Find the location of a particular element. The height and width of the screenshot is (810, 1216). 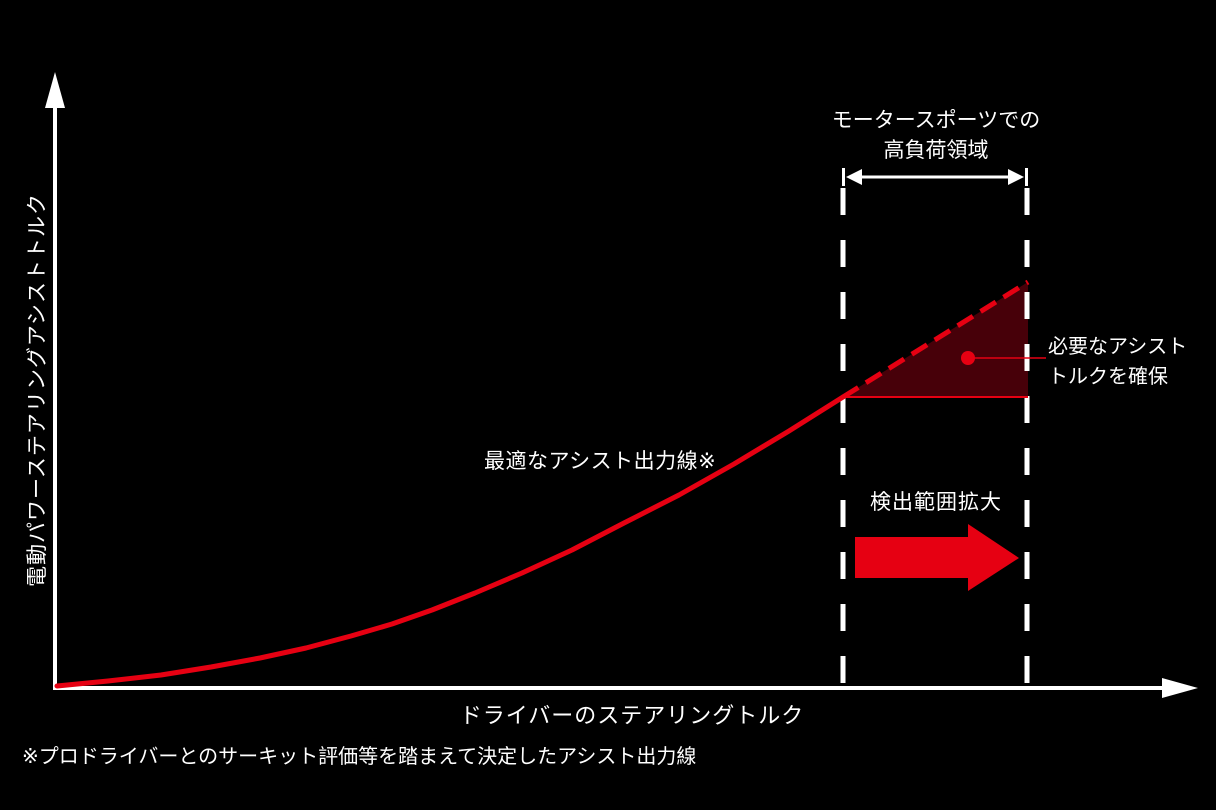

high-load-range-arrow is located at coordinates (935, 177).